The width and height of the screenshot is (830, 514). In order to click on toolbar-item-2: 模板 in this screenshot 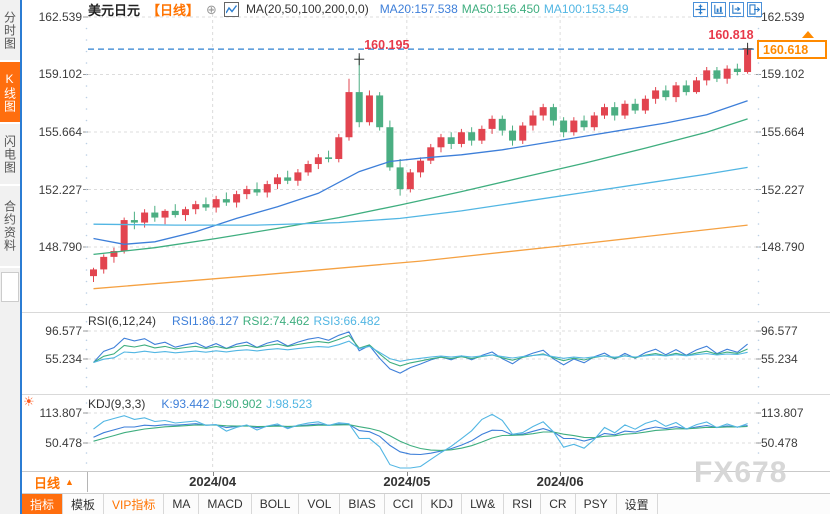, I will do `click(84, 504)`.